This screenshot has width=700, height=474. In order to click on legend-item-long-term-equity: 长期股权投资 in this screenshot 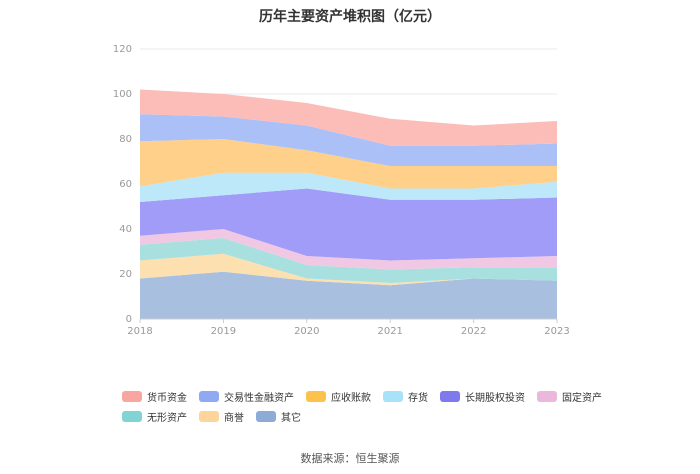, I will do `click(482, 396)`.